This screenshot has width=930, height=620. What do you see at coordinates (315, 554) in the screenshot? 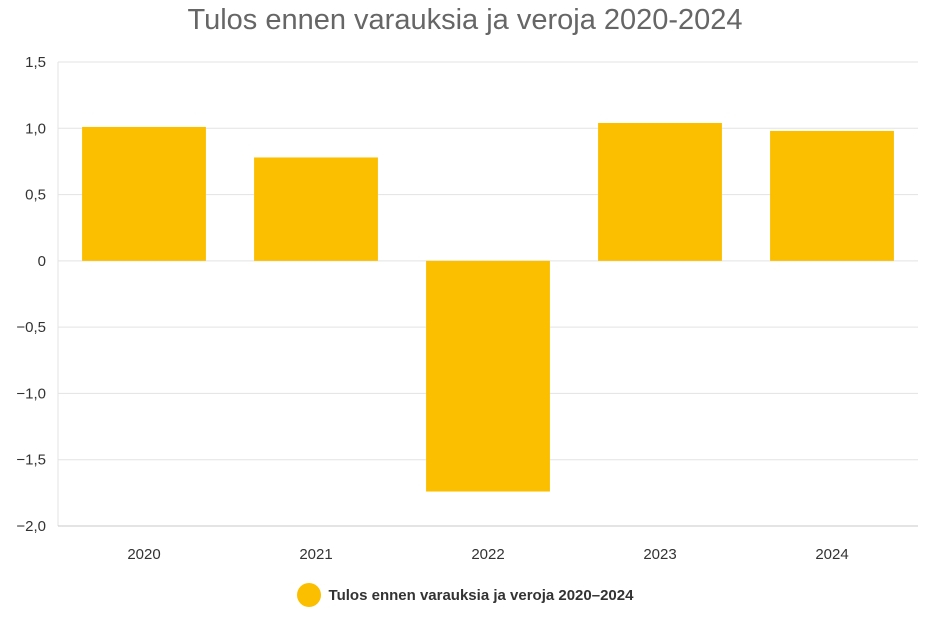
I see `x-tick-label: 2021` at bounding box center [315, 554].